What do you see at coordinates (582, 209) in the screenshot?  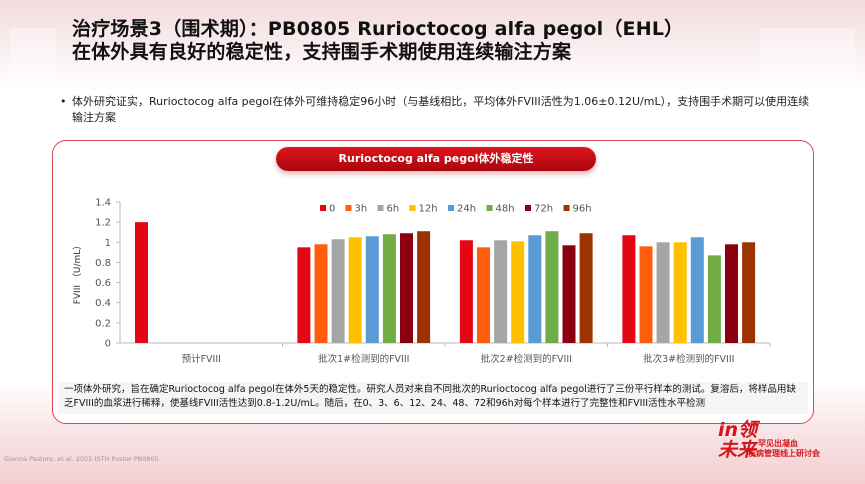 I see `legend-label: 96h` at bounding box center [582, 209].